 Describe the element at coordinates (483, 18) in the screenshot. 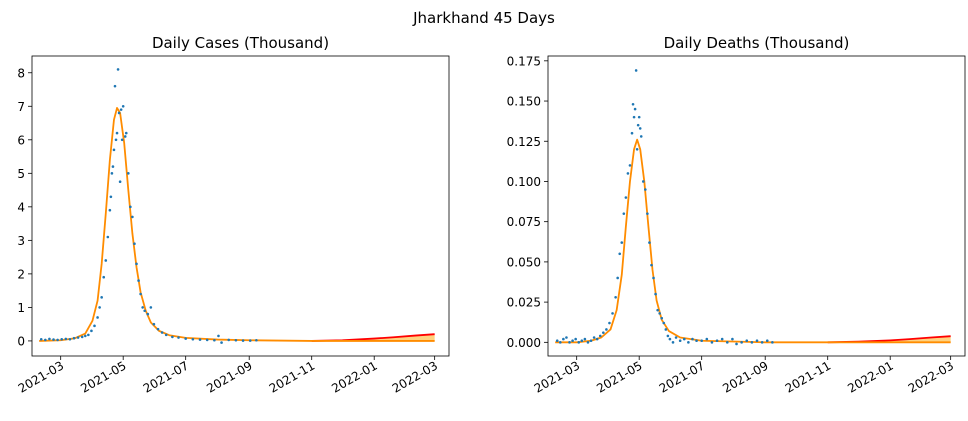

I see `figure-suptitle: Jharkhand 45 Days` at that location.